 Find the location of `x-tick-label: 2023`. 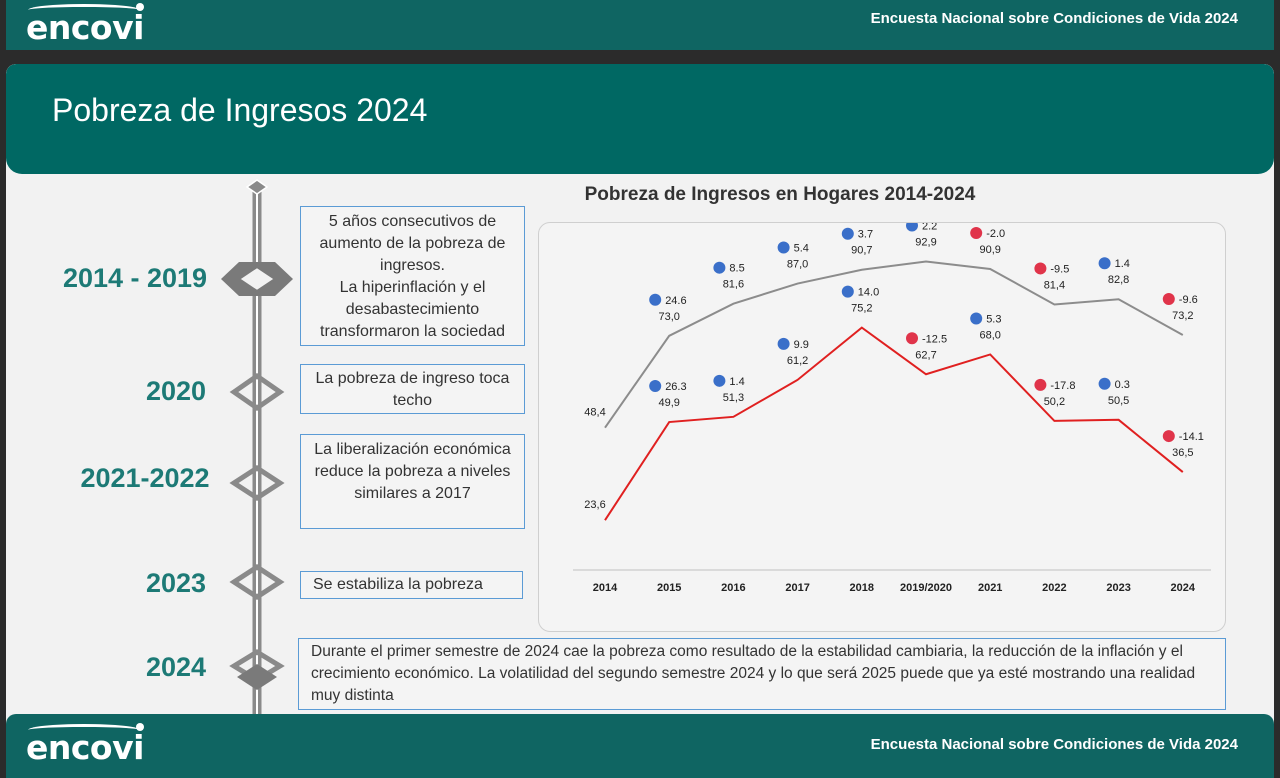

x-tick-label: 2023 is located at coordinates (1118, 588).